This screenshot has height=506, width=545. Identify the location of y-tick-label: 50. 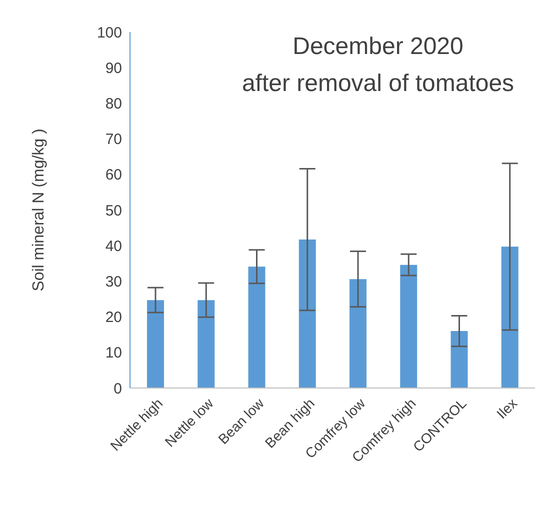
(113, 211).